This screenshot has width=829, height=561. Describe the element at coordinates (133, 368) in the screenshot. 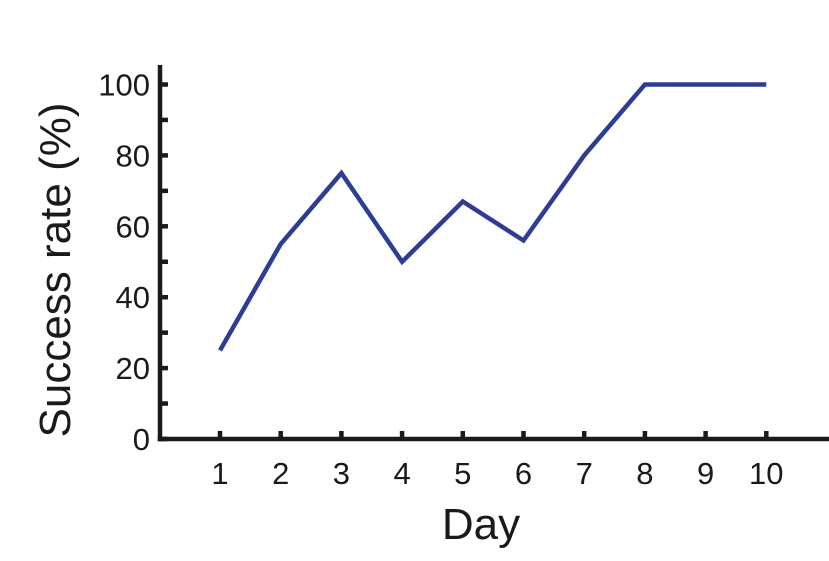

I see `y-tick-label: 20` at that location.